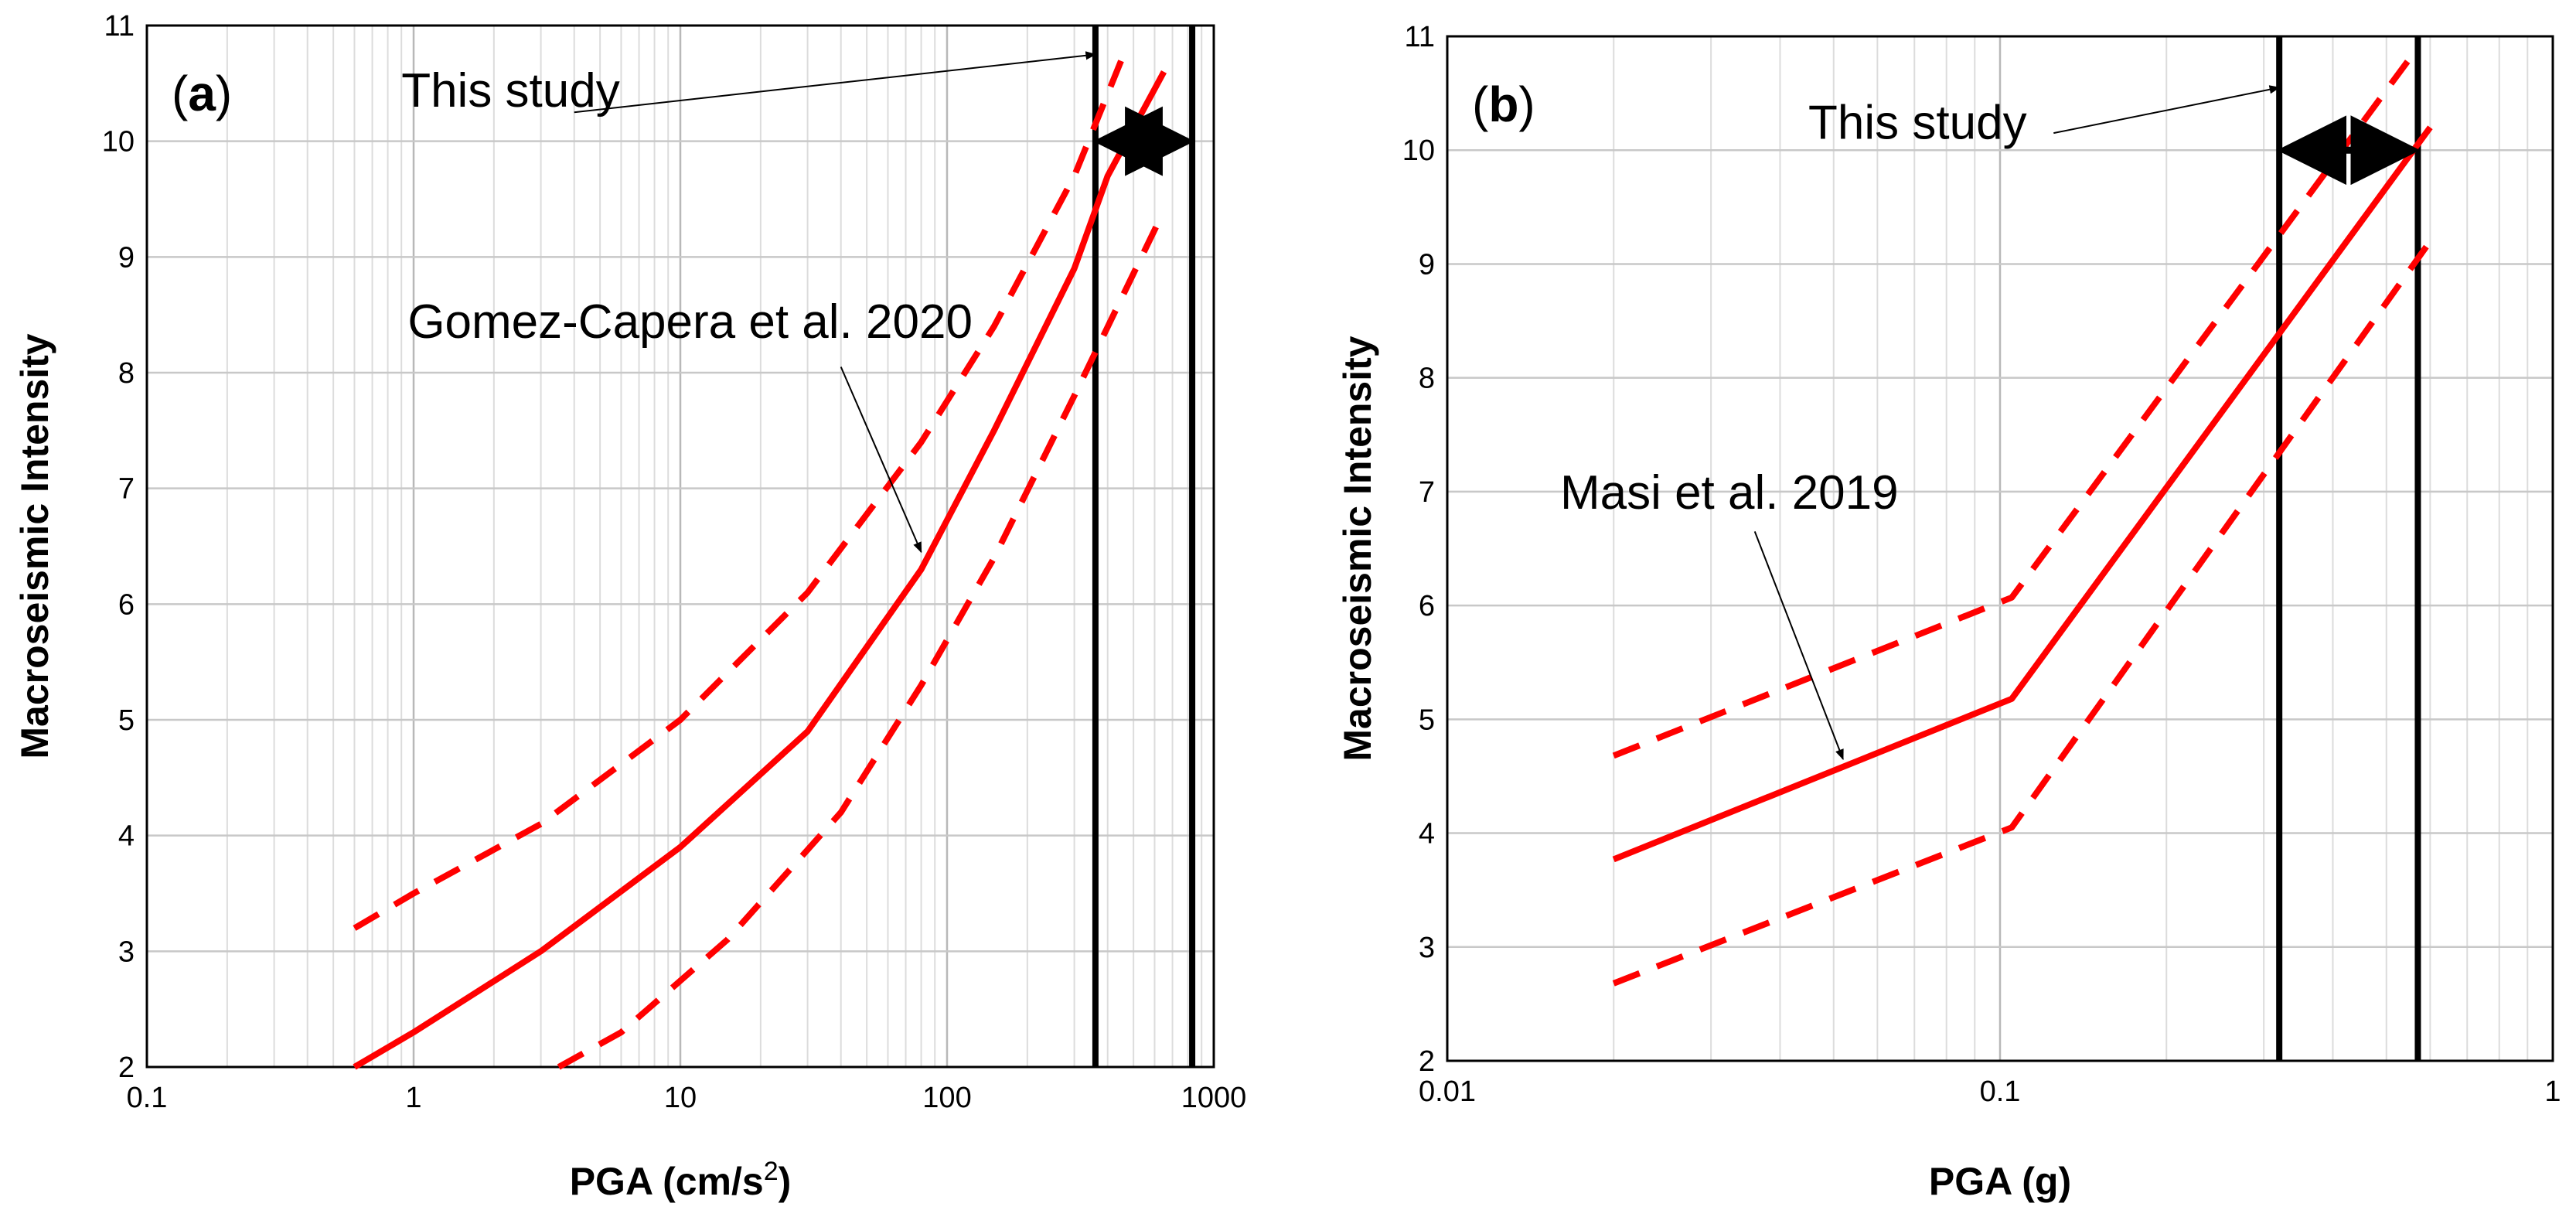  Describe the element at coordinates (1526, 104) in the screenshot. I see `panel-b-panel-label-close: )` at that location.